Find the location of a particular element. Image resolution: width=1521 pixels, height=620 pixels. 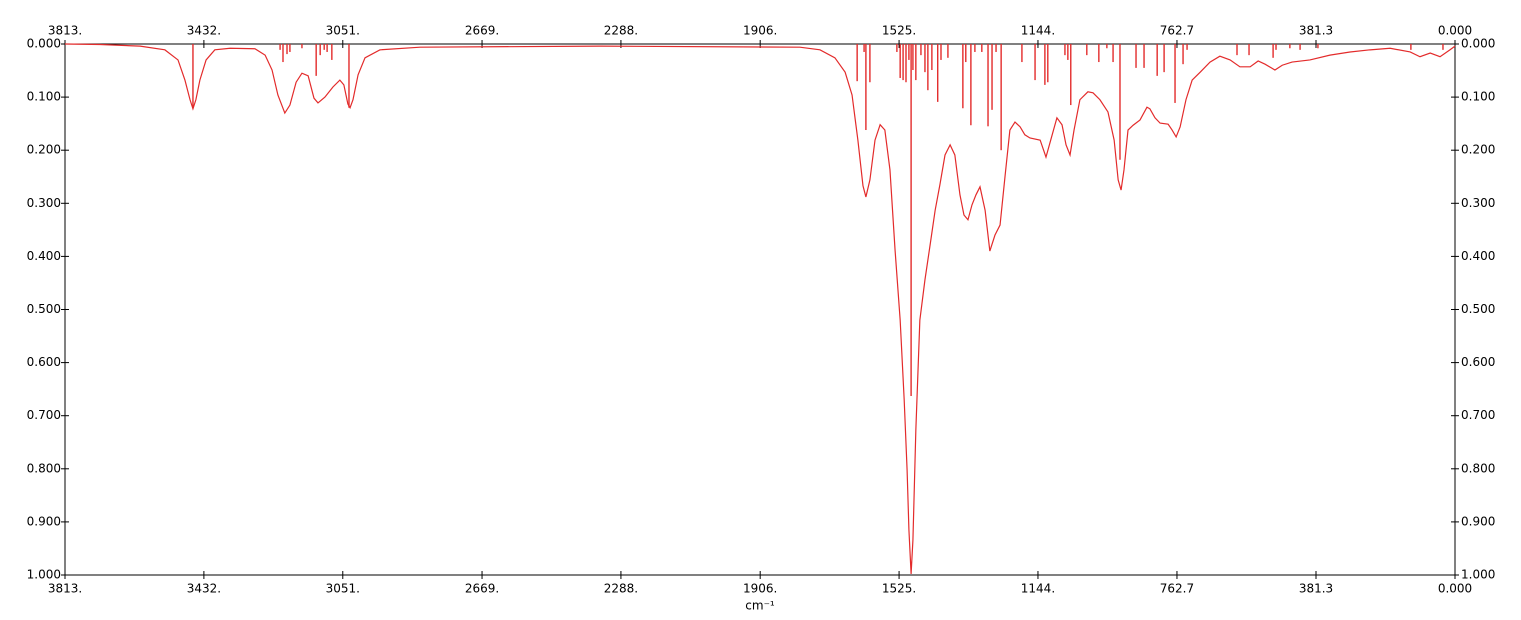

x-tick-label: 381.3 is located at coordinates (1316, 589).